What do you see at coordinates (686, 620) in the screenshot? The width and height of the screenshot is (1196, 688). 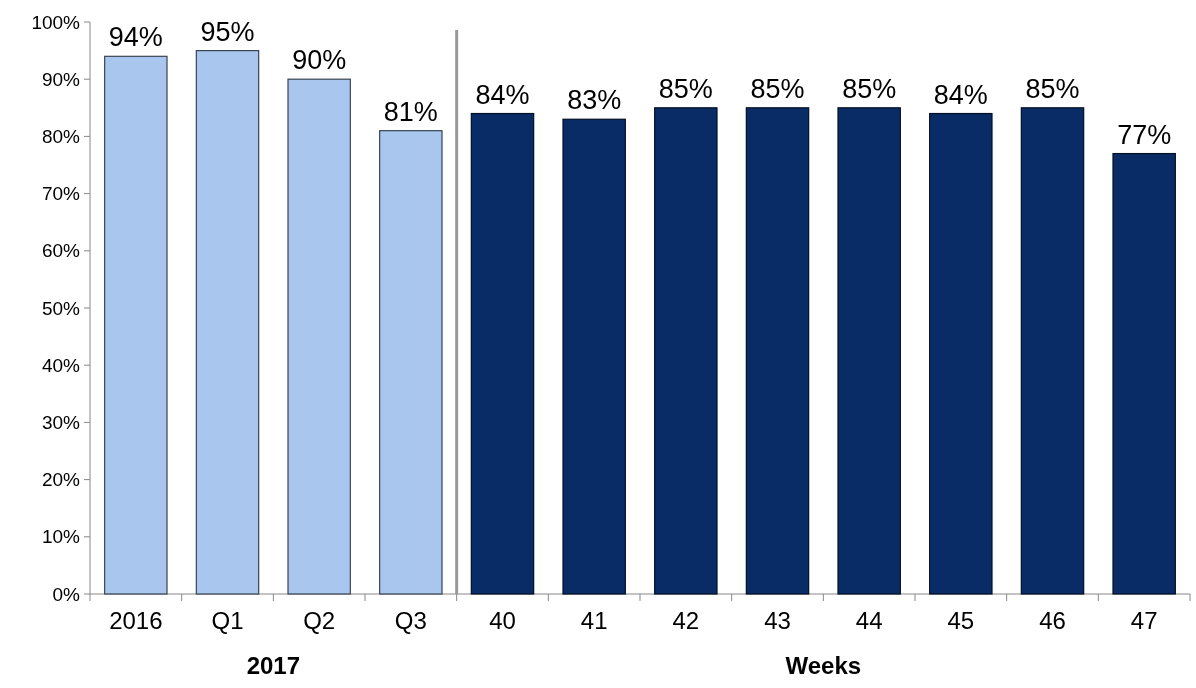 I see `x-tick-label: 42` at bounding box center [686, 620].